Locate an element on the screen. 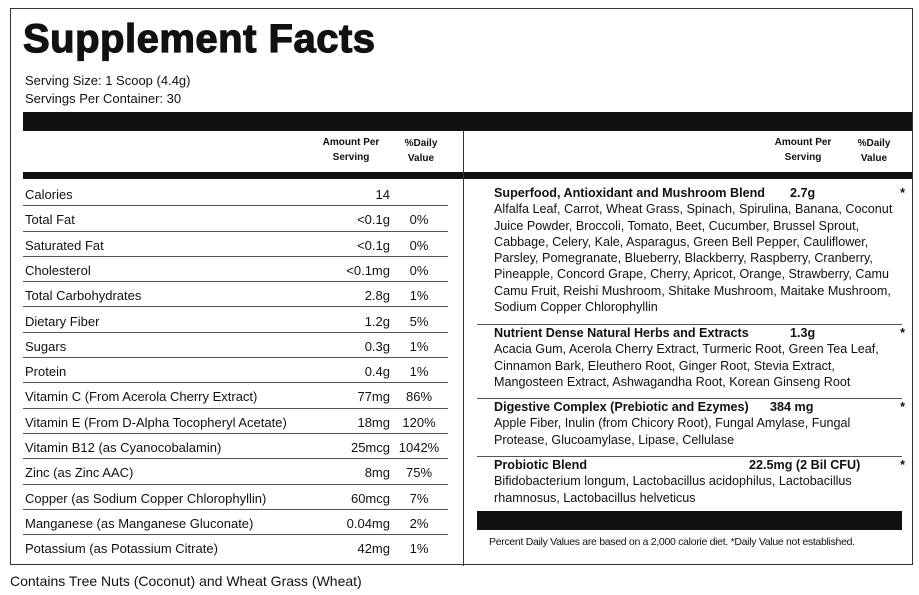 This screenshot has width=919, height=595. nutrient-dv: 1042% is located at coordinates (419, 447).